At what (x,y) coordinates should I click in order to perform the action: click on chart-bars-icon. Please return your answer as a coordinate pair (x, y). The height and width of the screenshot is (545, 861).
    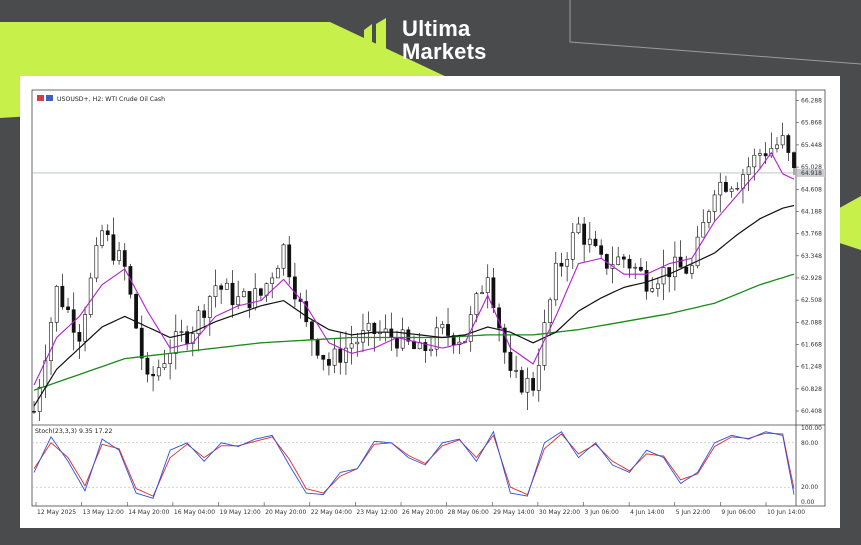
    Looking at the image, I should click on (49, 98).